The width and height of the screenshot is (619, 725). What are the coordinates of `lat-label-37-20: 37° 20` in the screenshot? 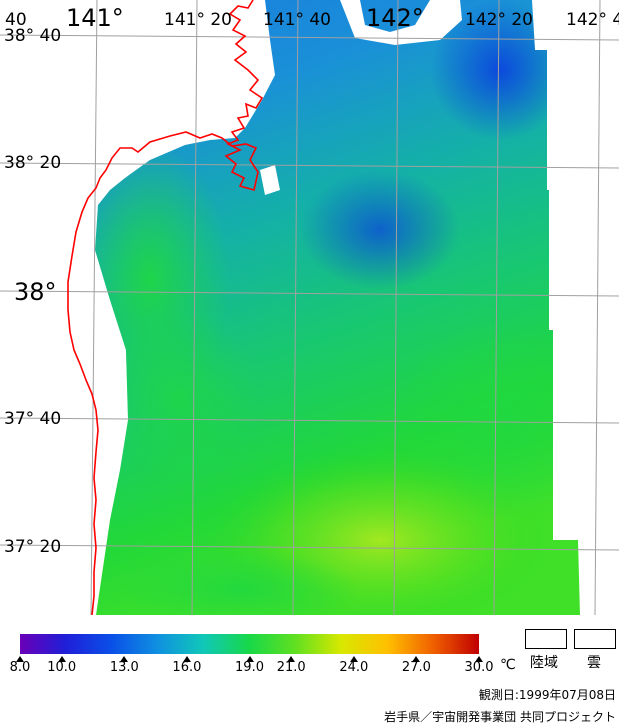 It's located at (33, 547).